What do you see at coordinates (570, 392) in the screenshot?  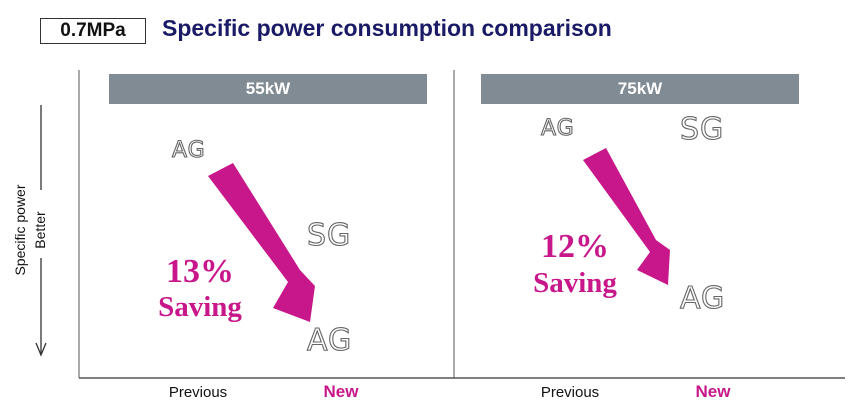 I see `x-label-previous-75kw: Previous` at bounding box center [570, 392].